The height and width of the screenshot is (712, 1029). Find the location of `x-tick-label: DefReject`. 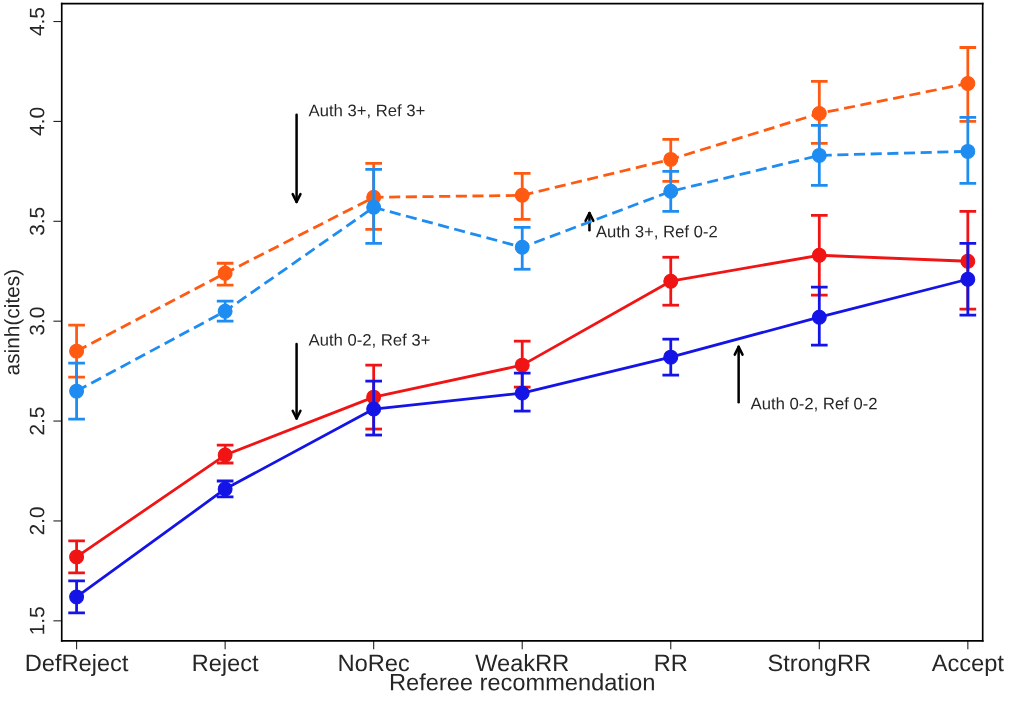

x-tick-label: DefReject is located at coordinates (77, 664).